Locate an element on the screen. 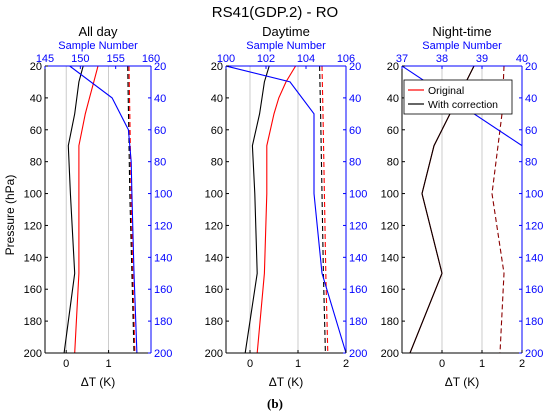  top-tick-label: 38 is located at coordinates (442, 59).